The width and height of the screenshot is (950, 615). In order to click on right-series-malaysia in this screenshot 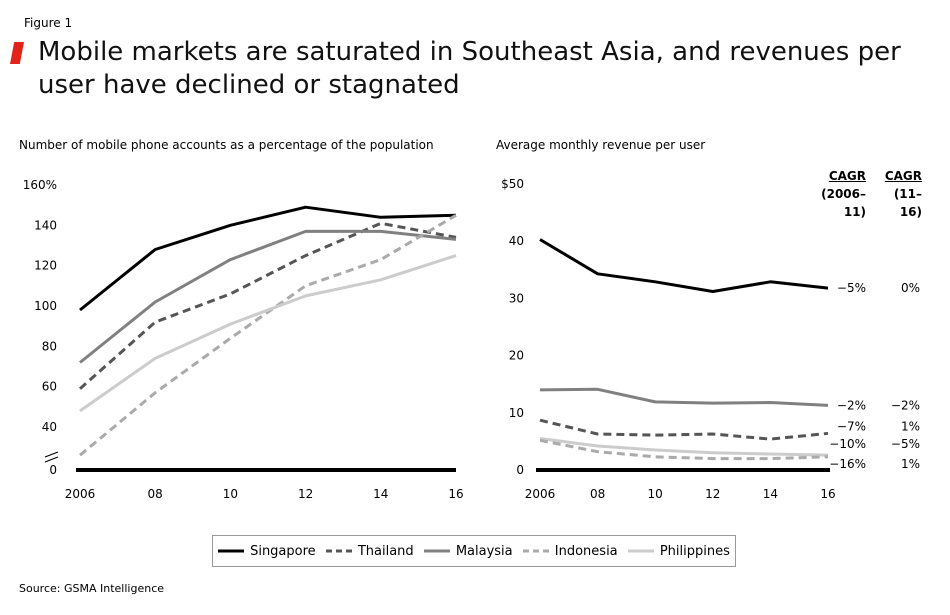, I will do `click(684, 397)`.